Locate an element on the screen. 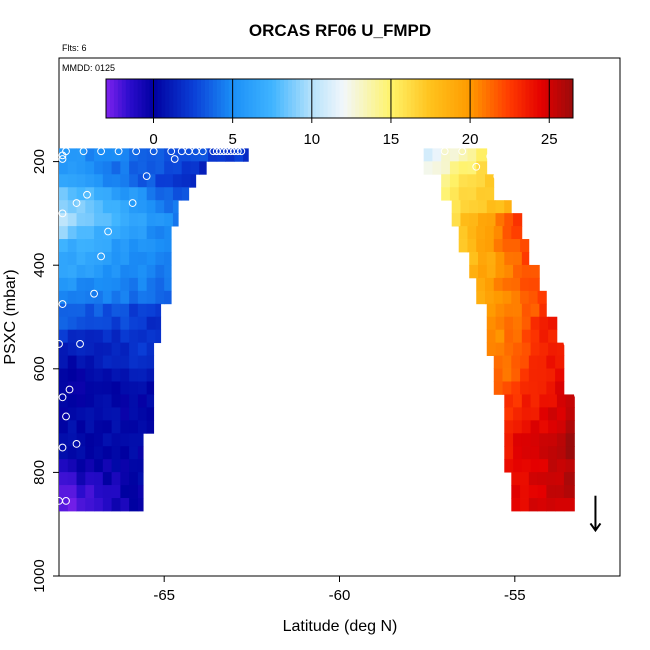 The image size is (650, 650). colorbar-tick-label: 20 is located at coordinates (470, 139).